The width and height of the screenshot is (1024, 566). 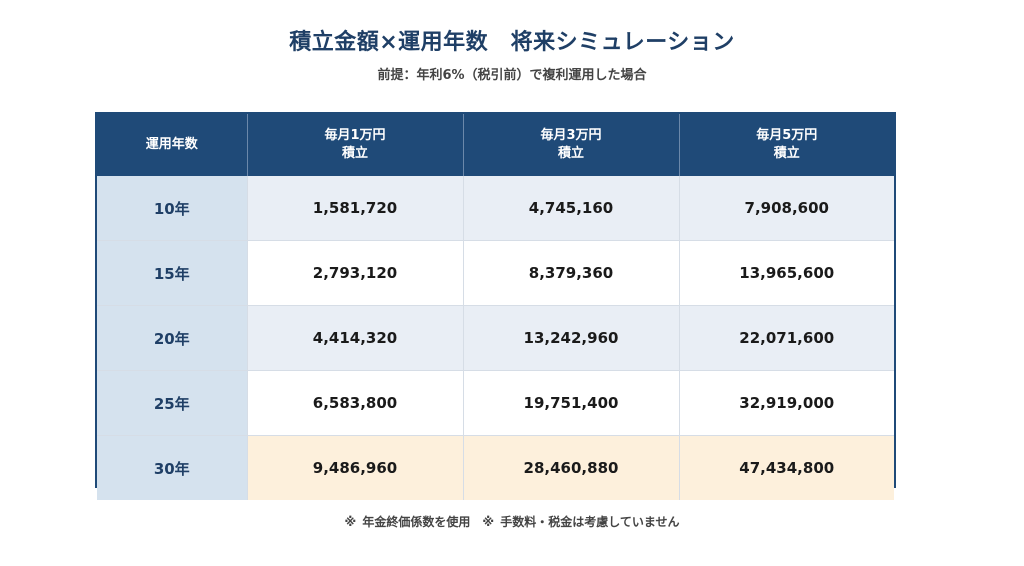 I want to click on table-row: 15年 2,793,120 8,379,360 13,965,600, so click(x=495, y=273).